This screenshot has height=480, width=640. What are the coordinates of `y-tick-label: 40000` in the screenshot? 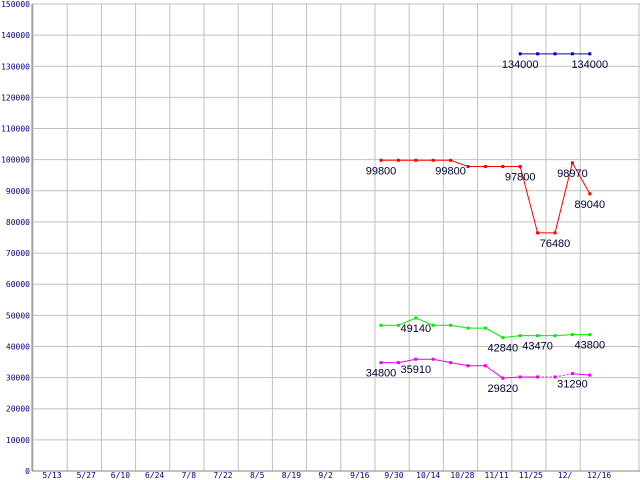 It's located at (18, 346).